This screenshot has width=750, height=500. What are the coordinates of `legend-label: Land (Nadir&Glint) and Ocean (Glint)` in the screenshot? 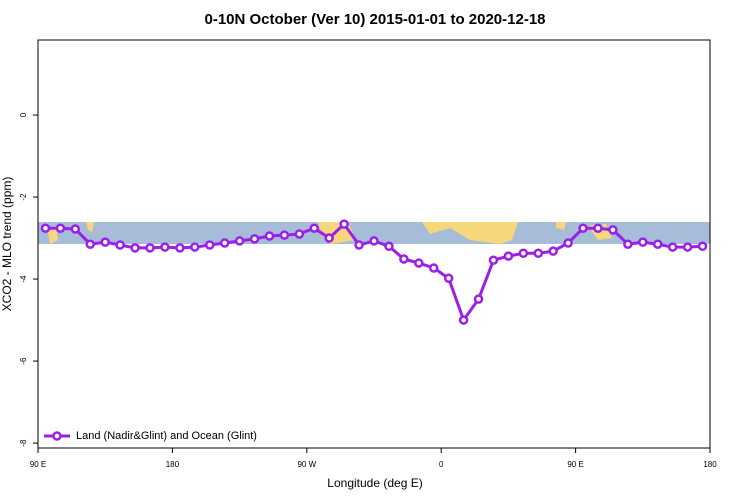 It's located at (166, 436).